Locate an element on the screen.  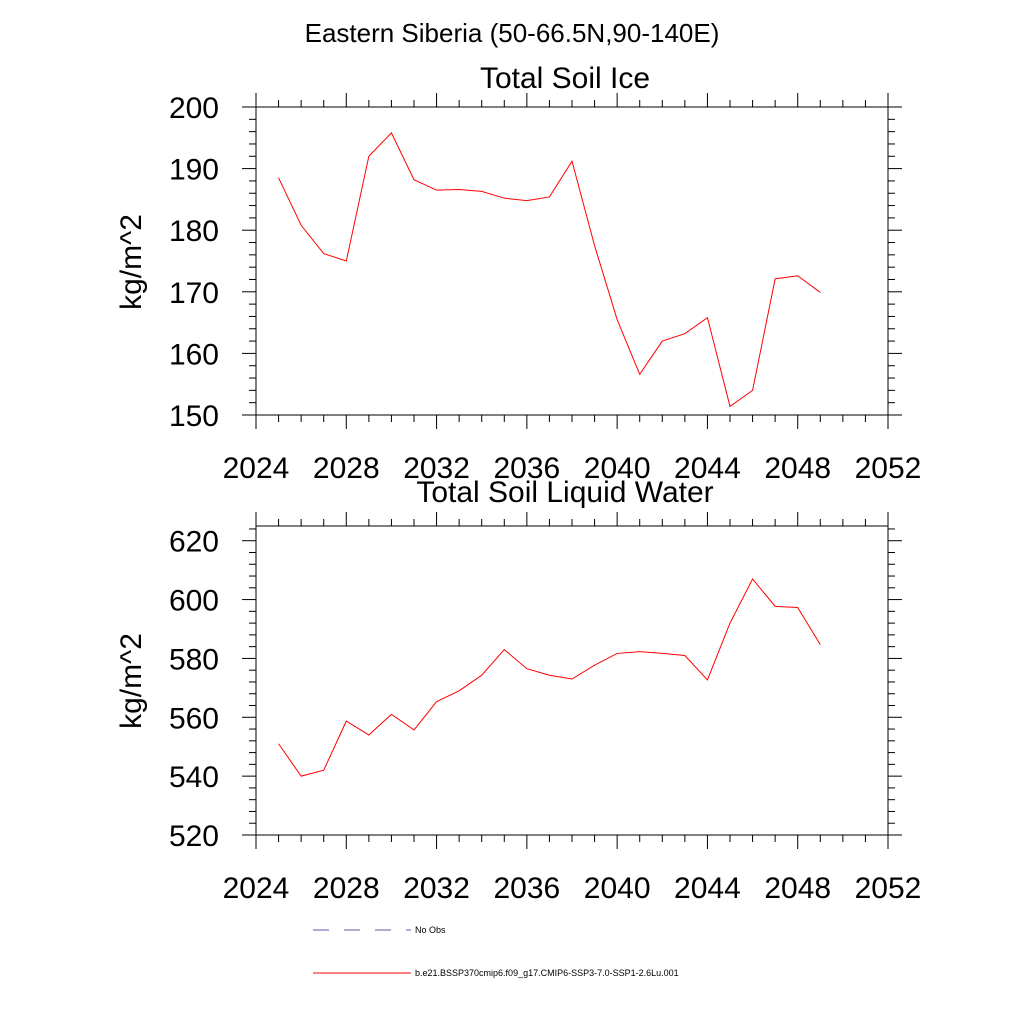
y-tick-label: 580 is located at coordinates (194, 659).